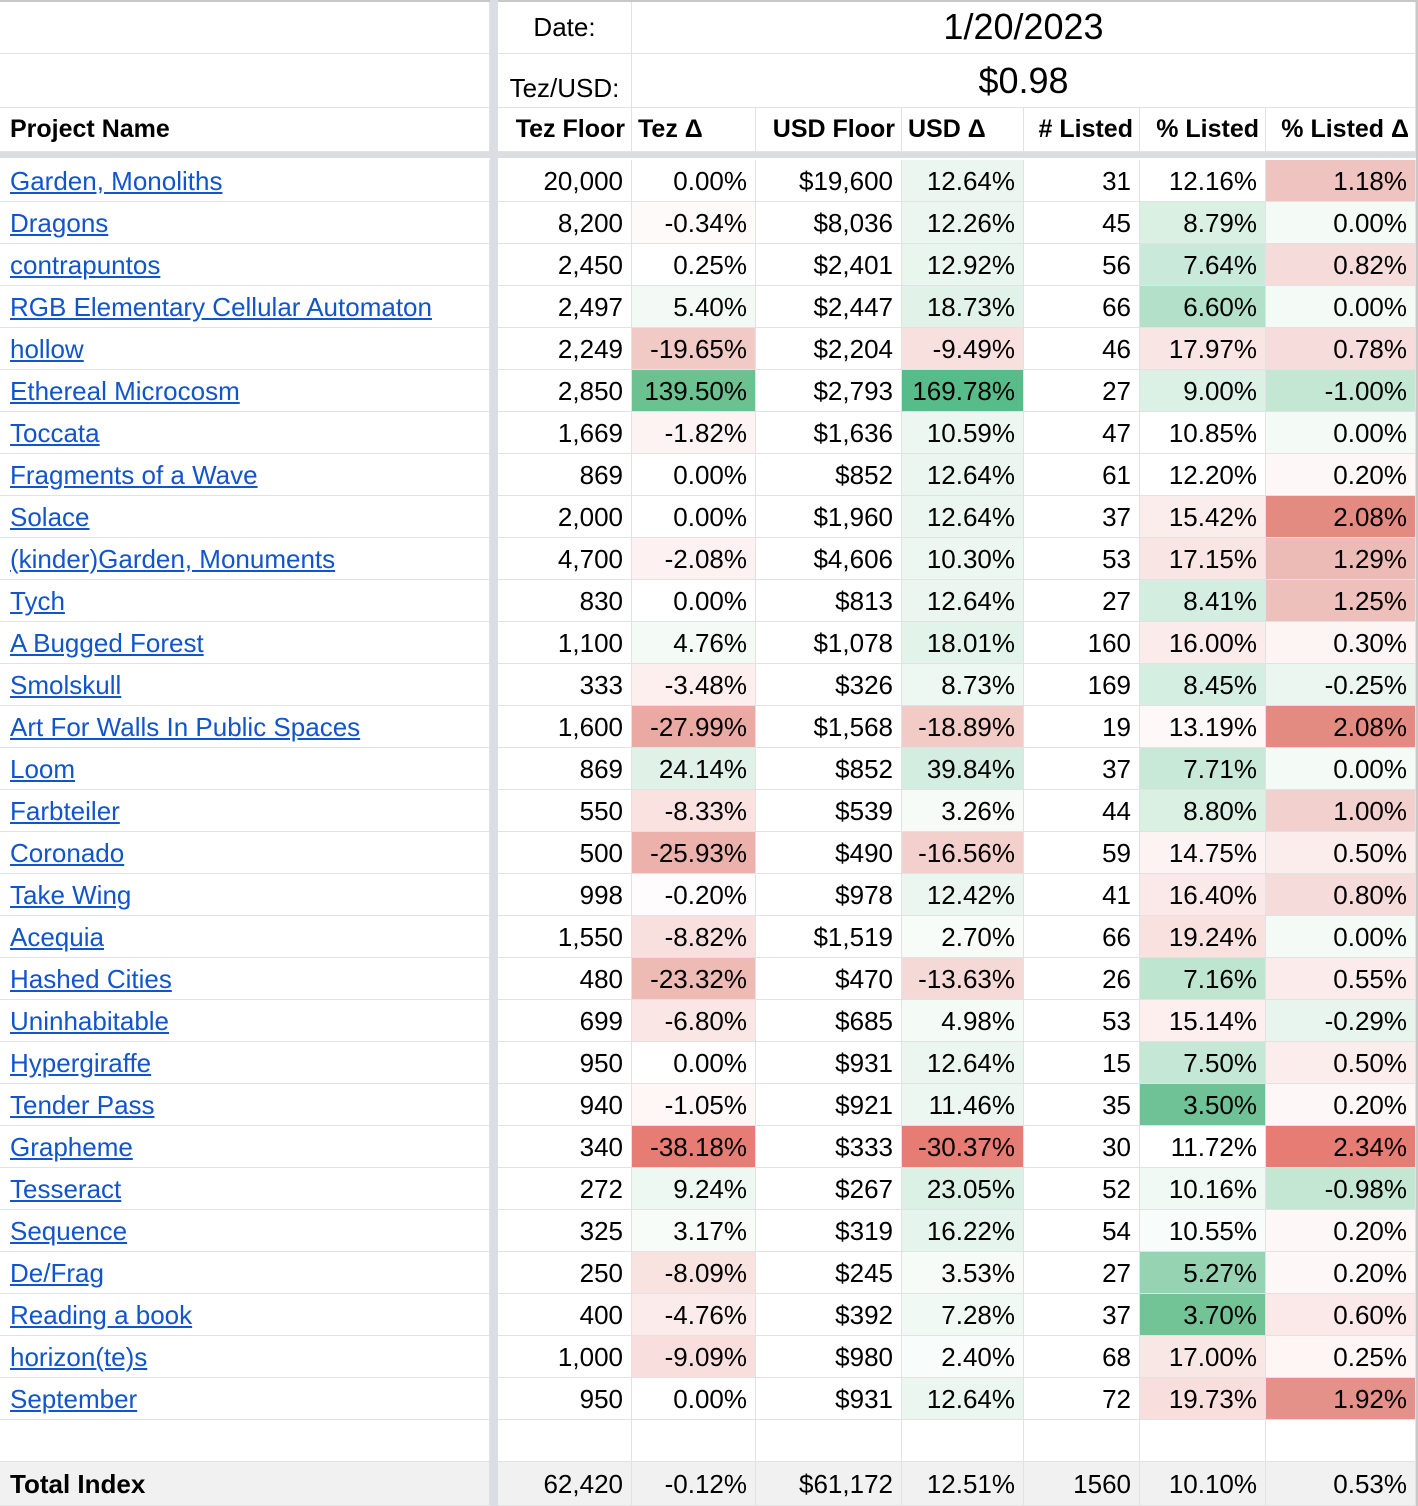 The width and height of the screenshot is (1418, 1506). I want to click on project-name-cell: Art For Walls In Public Spaces, so click(245, 727).